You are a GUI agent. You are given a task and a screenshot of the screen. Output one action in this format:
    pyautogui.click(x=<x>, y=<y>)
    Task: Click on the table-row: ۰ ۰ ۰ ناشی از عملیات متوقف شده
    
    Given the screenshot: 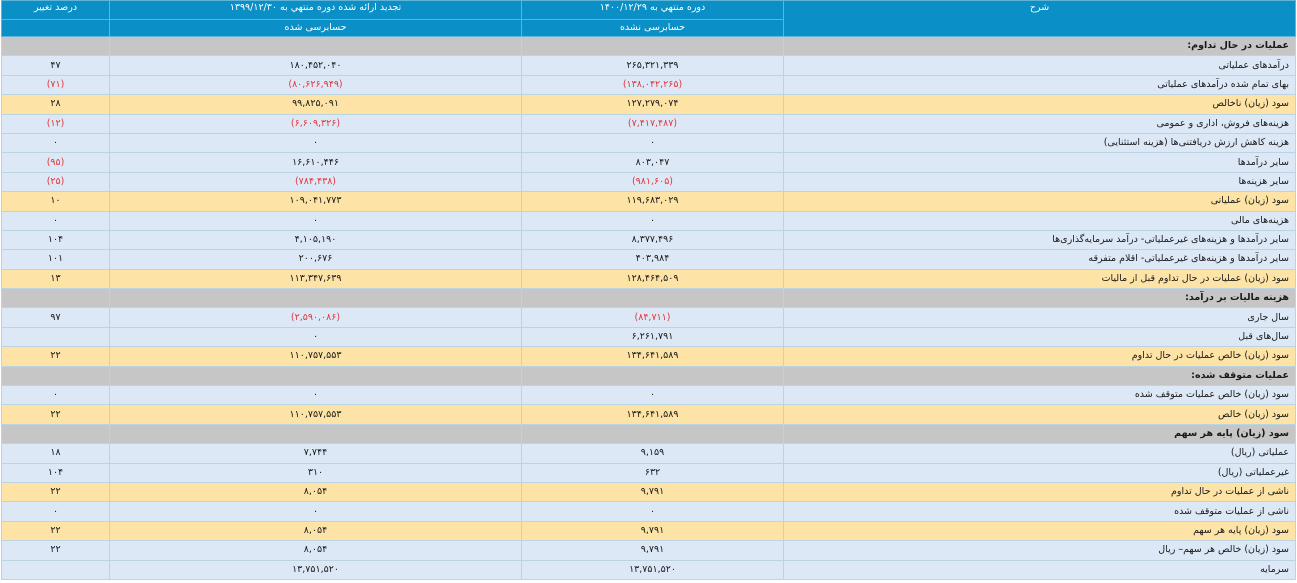 What is the action you would take?
    pyautogui.click(x=648, y=511)
    